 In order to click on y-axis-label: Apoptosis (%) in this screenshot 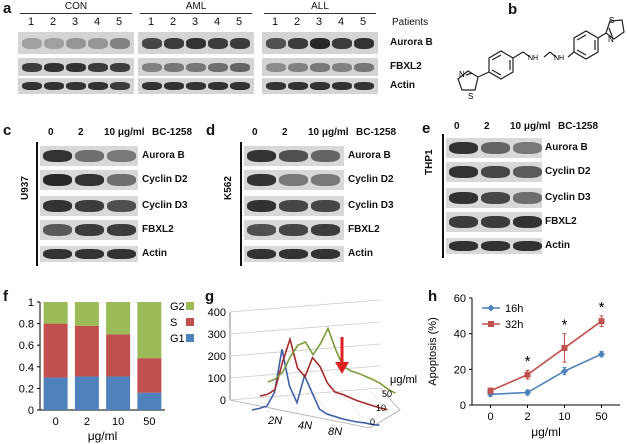, I will do `click(433, 351)`.